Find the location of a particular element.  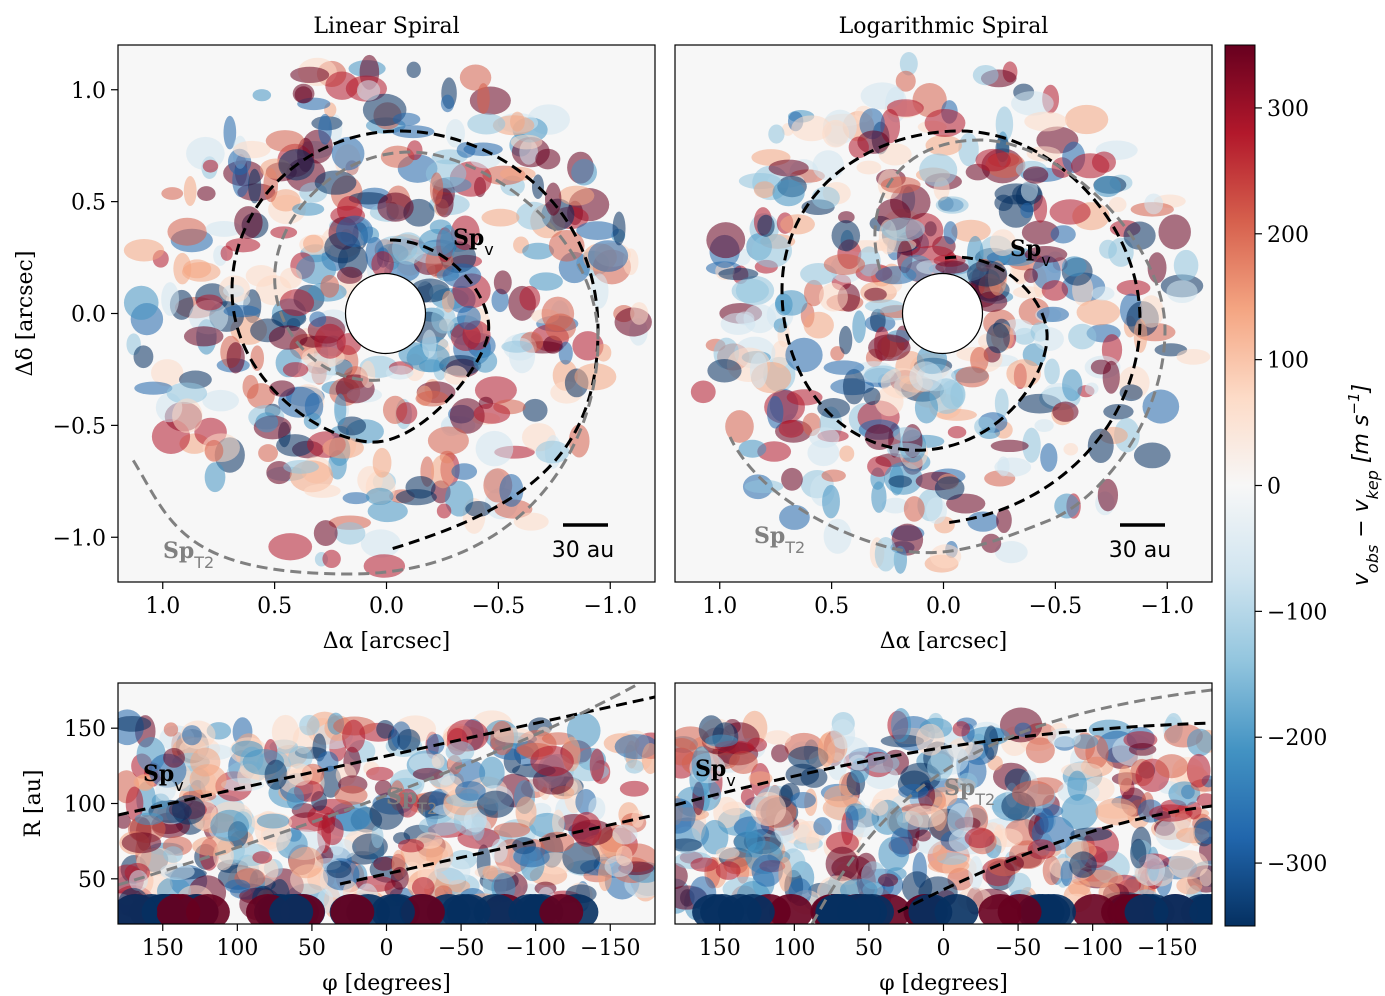

annotation: Spv is located at coordinates (715, 773).